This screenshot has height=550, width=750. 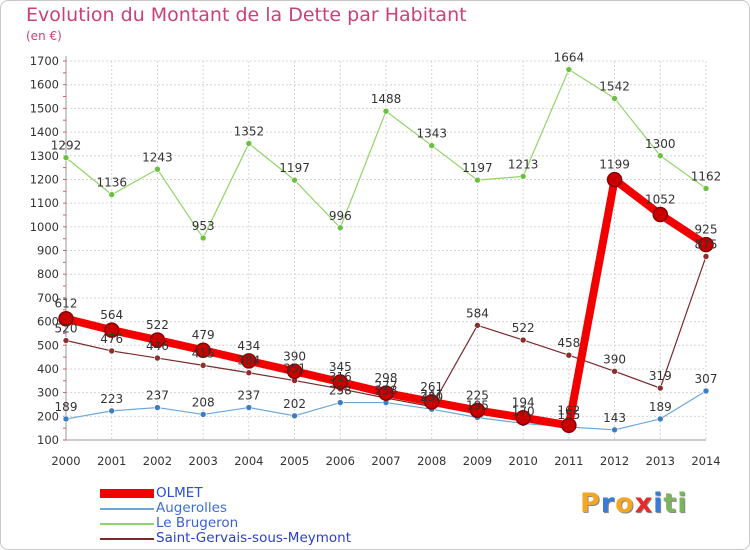 What do you see at coordinates (48, 251) in the screenshot?
I see `y-tick-label: 900` at bounding box center [48, 251].